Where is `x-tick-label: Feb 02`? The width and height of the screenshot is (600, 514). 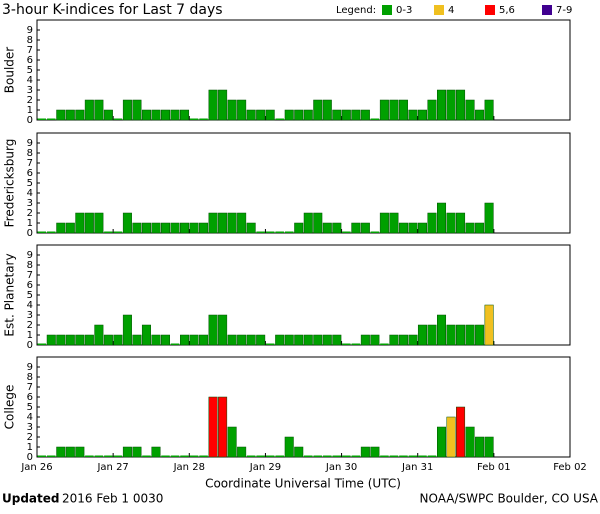 x-tick-label: Feb 02 is located at coordinates (570, 467).